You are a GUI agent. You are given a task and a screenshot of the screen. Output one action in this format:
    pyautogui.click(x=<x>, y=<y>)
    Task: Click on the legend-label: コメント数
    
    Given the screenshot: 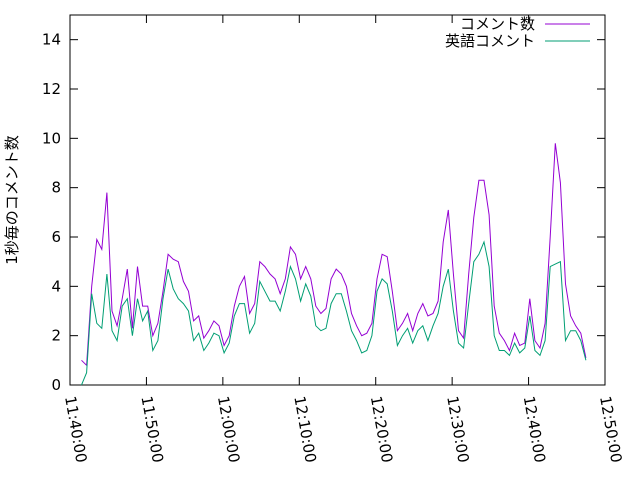 What is the action you would take?
    pyautogui.click(x=497, y=24)
    